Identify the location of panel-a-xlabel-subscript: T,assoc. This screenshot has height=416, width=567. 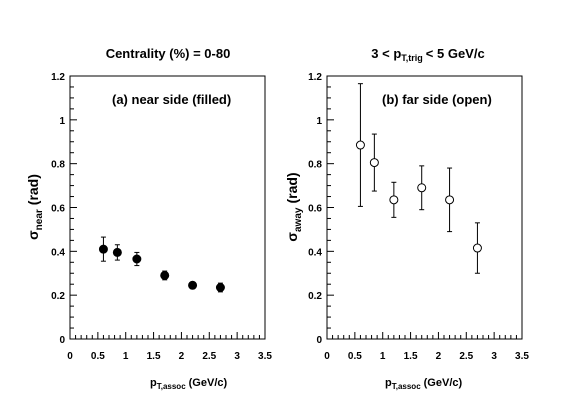
(171, 386).